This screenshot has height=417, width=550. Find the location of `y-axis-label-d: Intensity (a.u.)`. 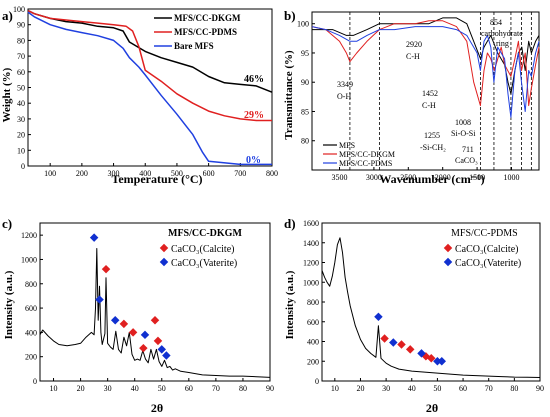

y-axis-label-d: Intensity (a.u.) is located at coordinates (290, 304).